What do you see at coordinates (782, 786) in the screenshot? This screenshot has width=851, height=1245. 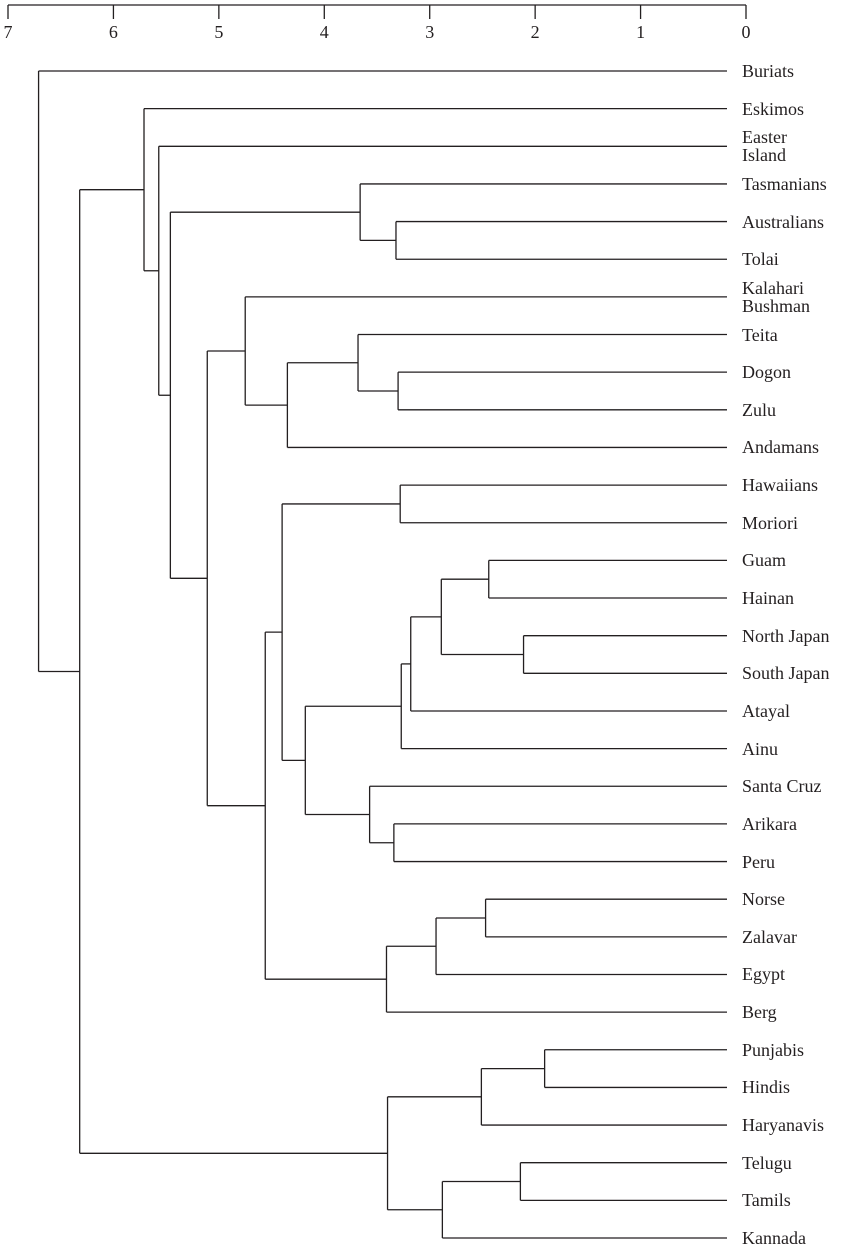 I see `leaf-label: Santa Cruz` at bounding box center [782, 786].